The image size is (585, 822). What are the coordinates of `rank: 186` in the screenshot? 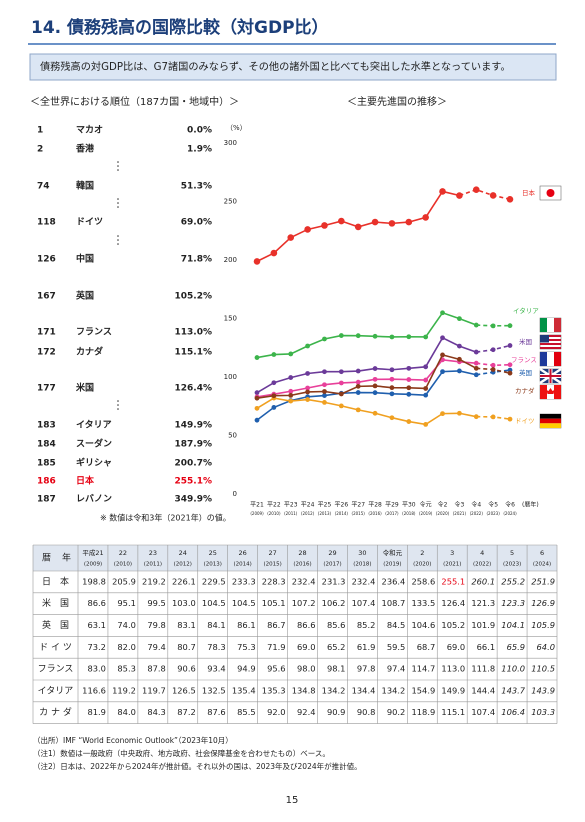 It's located at (46, 482).